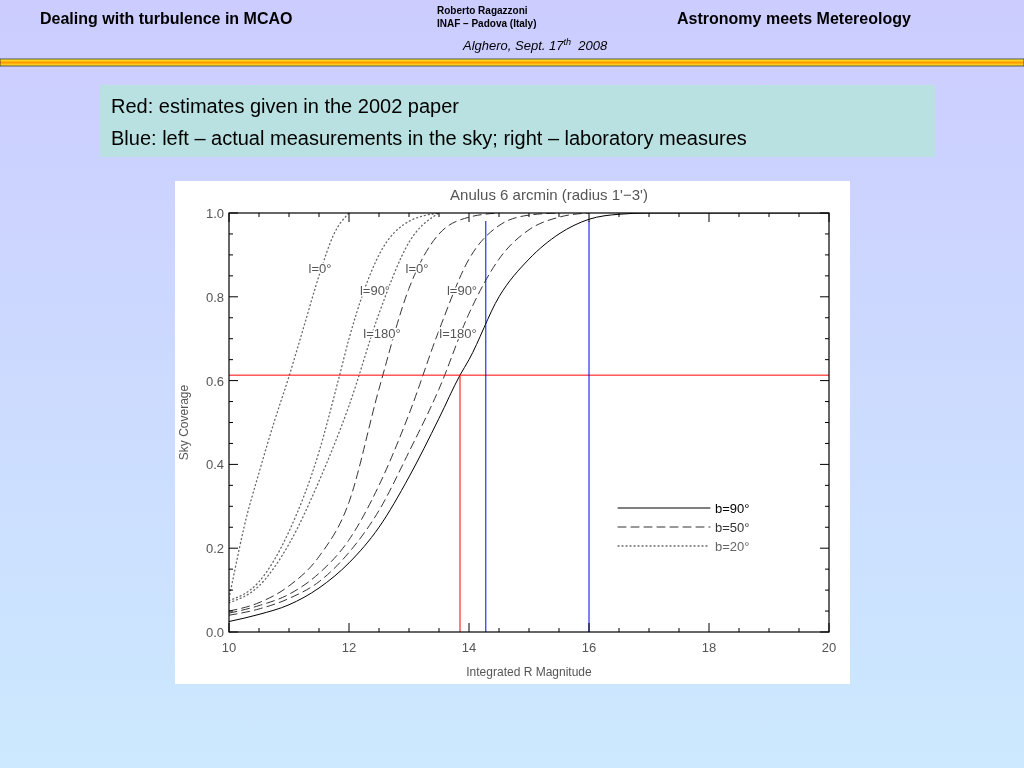 The width and height of the screenshot is (1024, 768). What do you see at coordinates (214, 297) in the screenshot?
I see `y-tick-label: 0.8` at bounding box center [214, 297].